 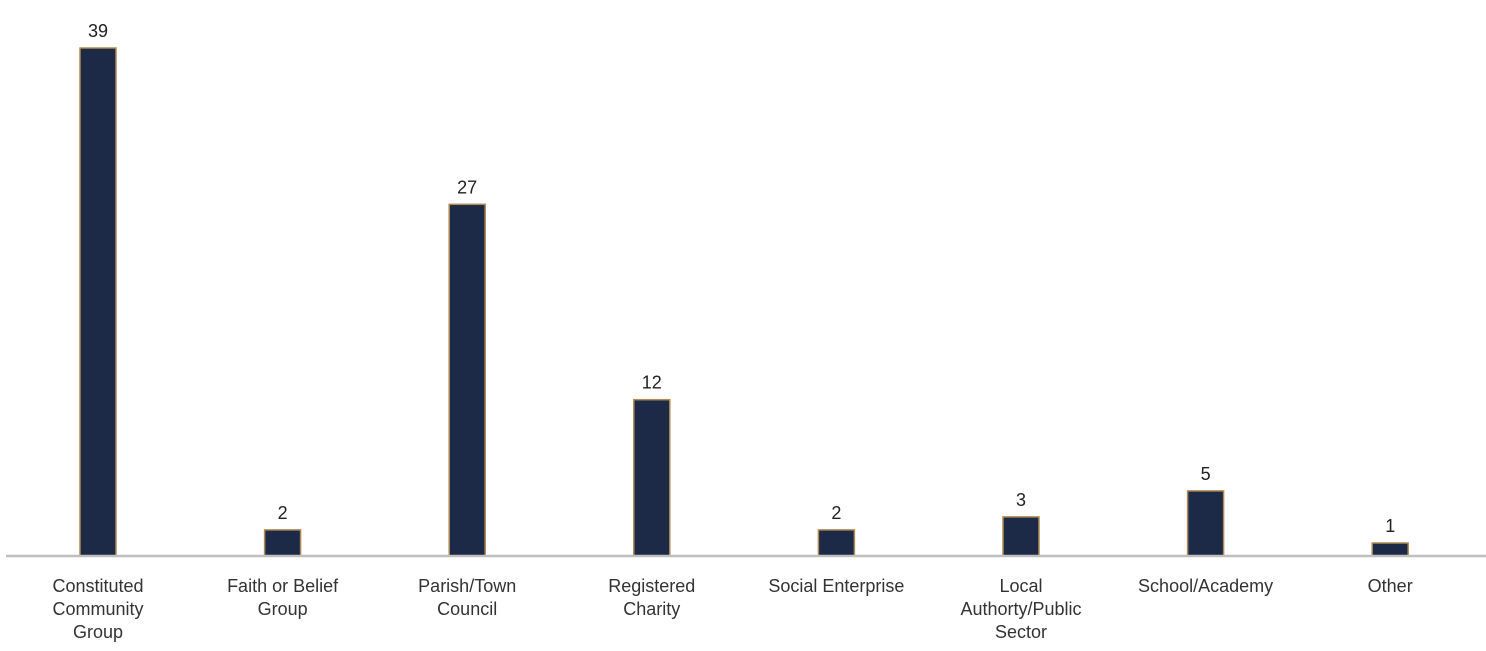 I want to click on category-label-line: Constituted, so click(x=97, y=586).